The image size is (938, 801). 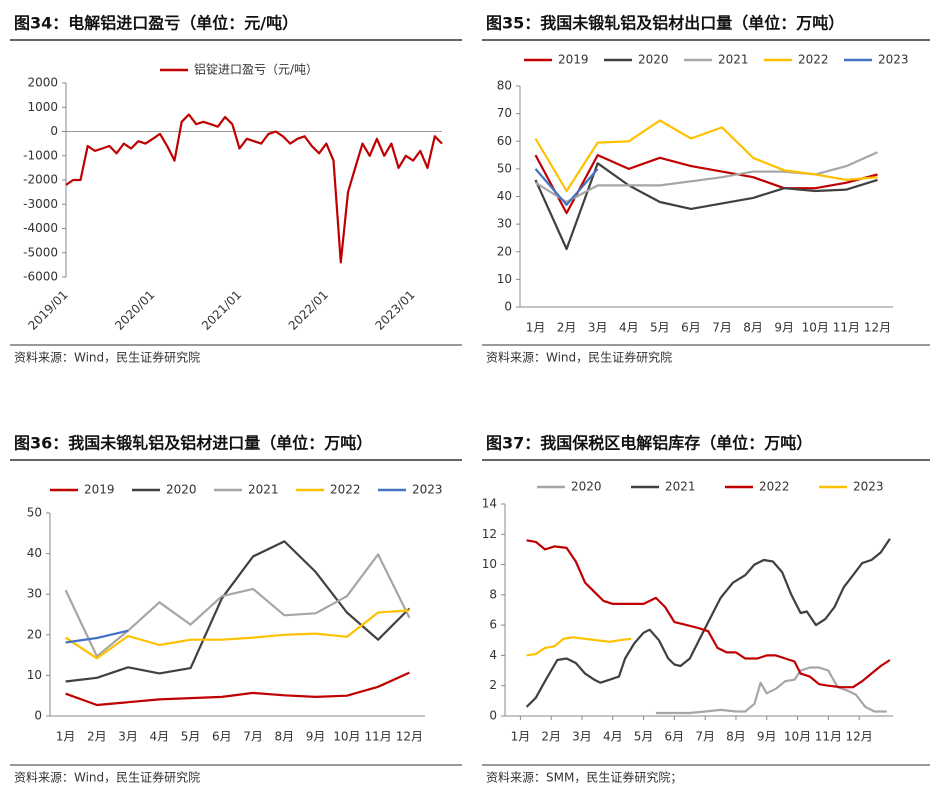 What do you see at coordinates (40, 252) in the screenshot?
I see `y-tick-label: -5000` at bounding box center [40, 252].